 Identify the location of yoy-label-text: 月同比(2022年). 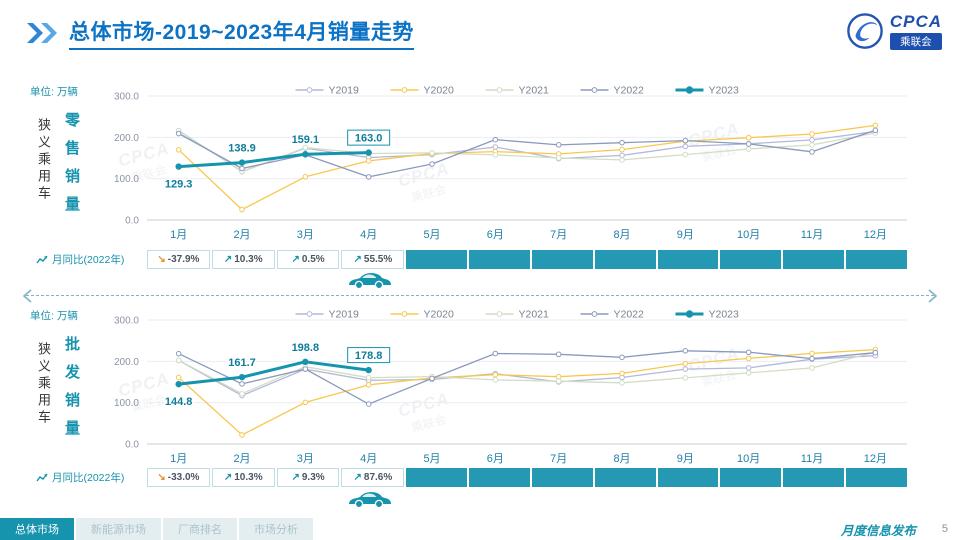
(88, 260).